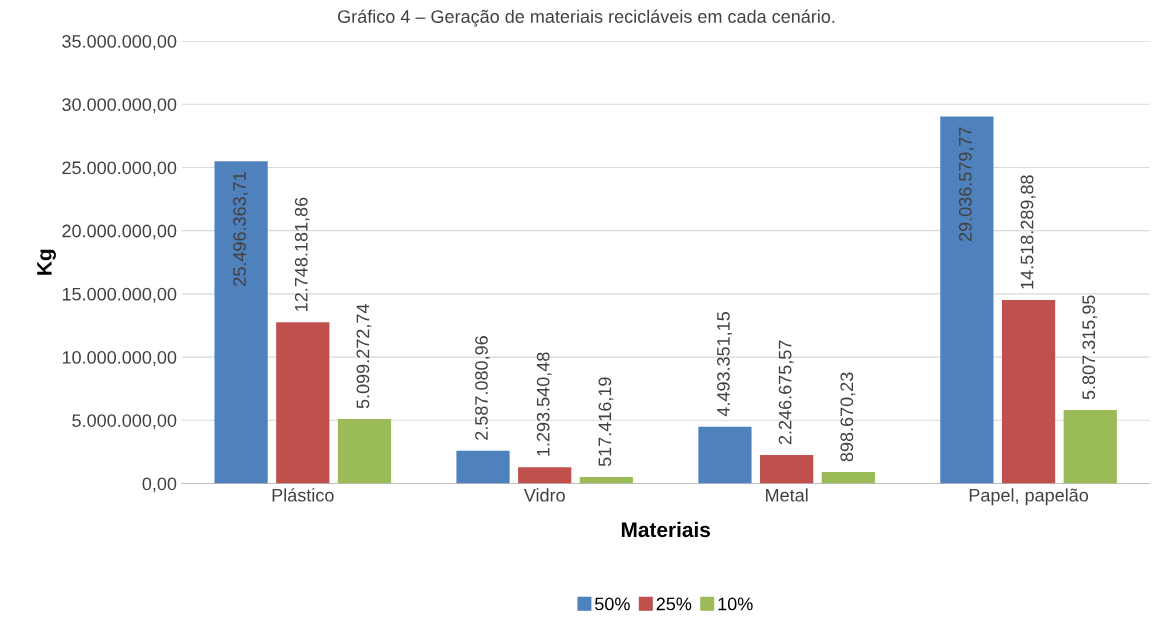  What do you see at coordinates (482, 388) in the screenshot?
I see `data-label: 2.587.080,96` at bounding box center [482, 388].